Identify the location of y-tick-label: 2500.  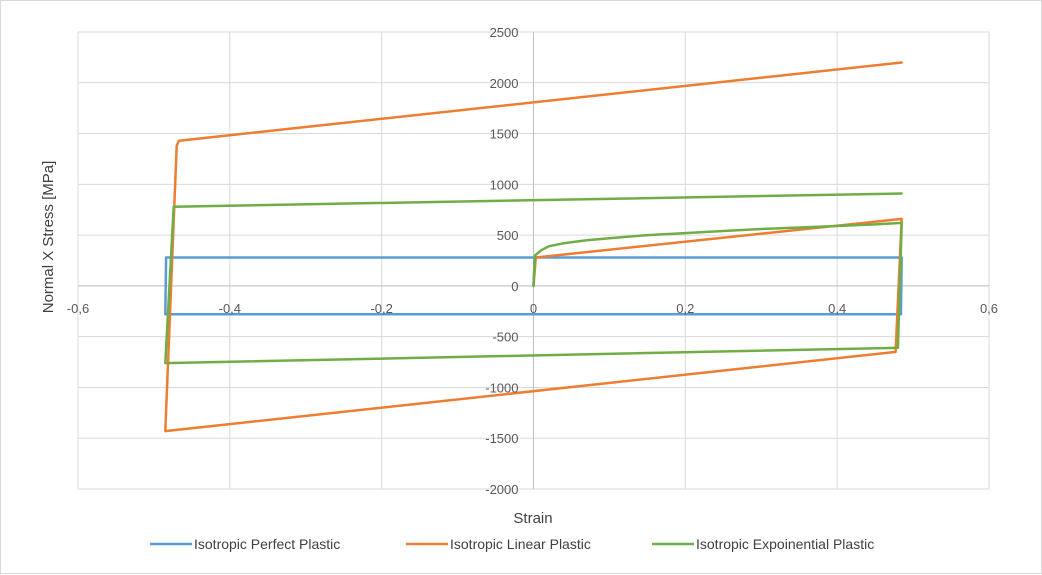
(504, 32).